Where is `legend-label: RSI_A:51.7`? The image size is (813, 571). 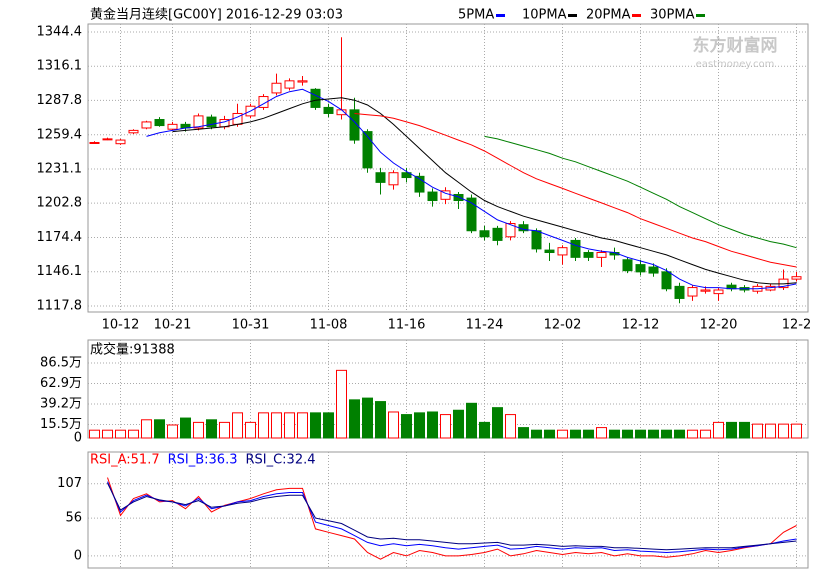 legend-label: RSI_A:51.7 is located at coordinates (125, 460).